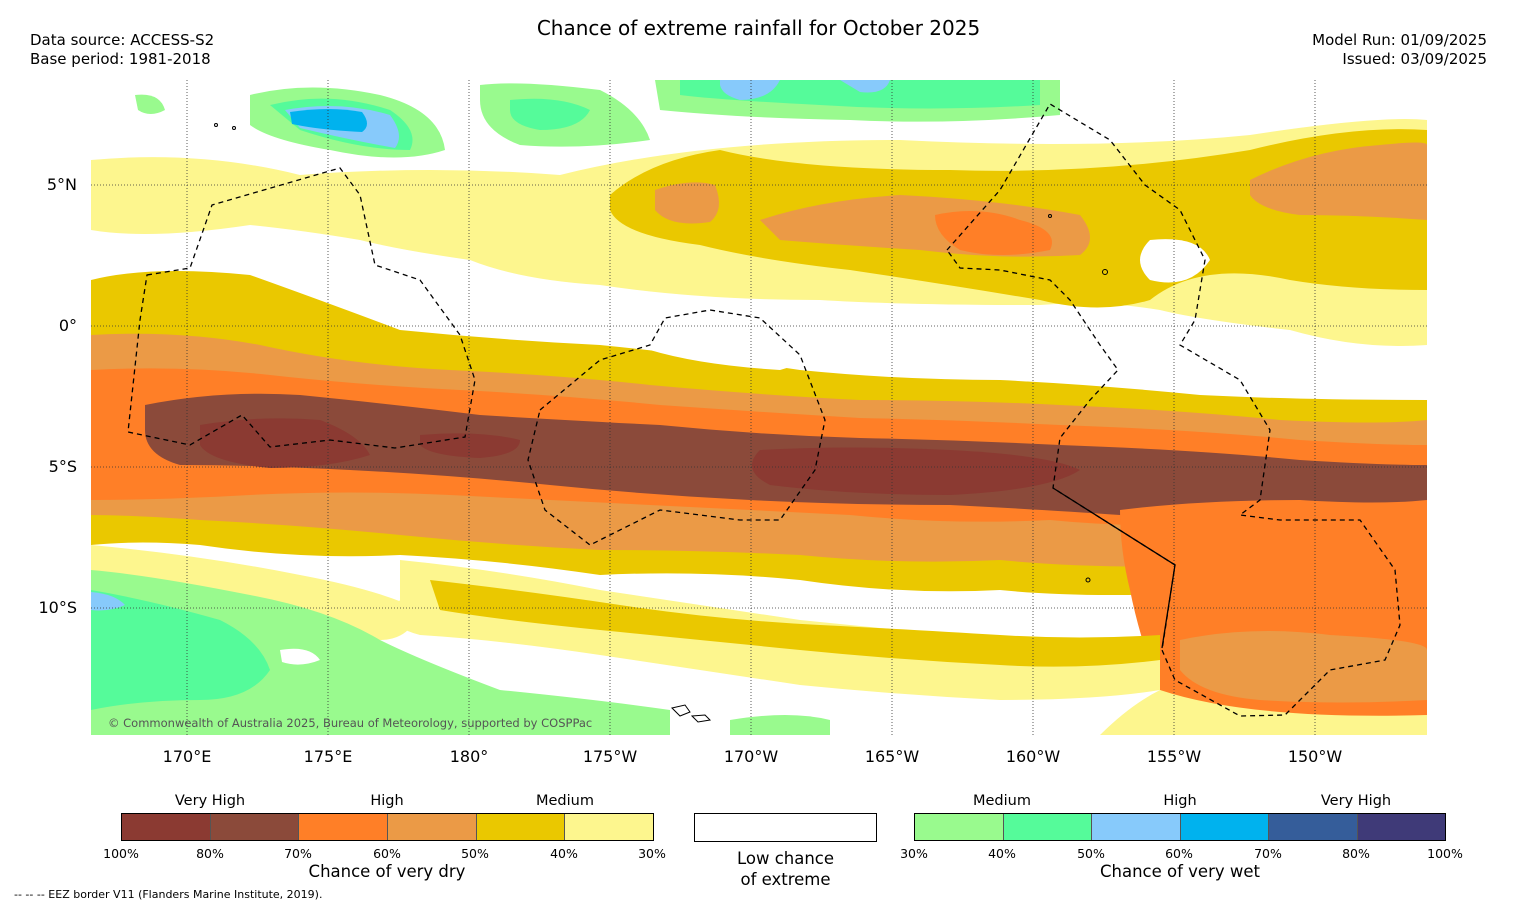  What do you see at coordinates (1356, 801) in the screenshot?
I see `wet-cat-very-high: Very High` at bounding box center [1356, 801].